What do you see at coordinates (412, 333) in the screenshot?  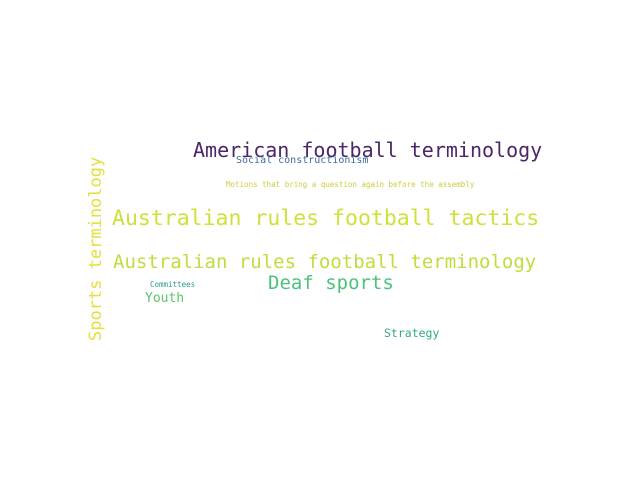 I see `word-strategy: Strategy` at bounding box center [412, 333].